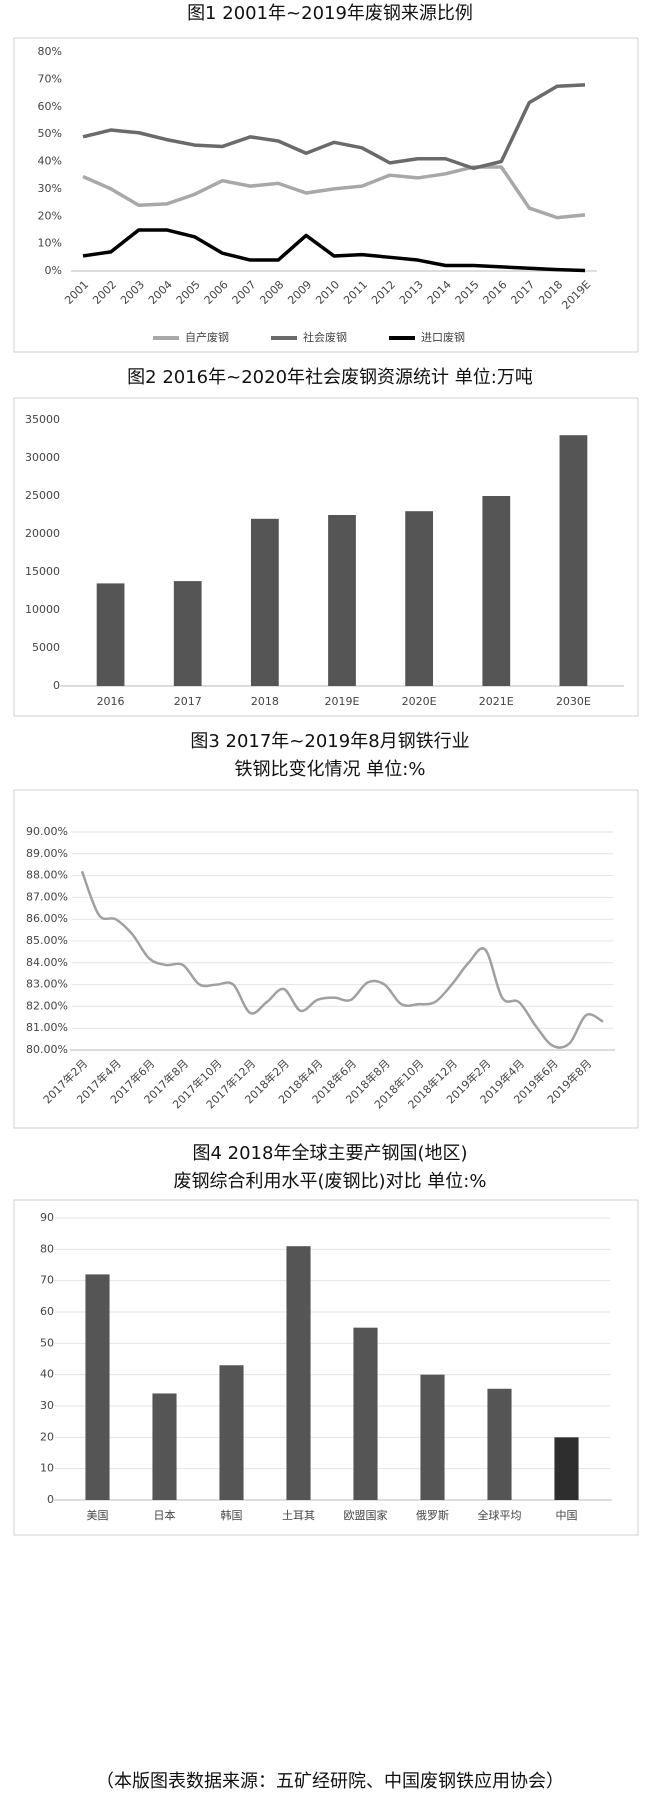 The image size is (660, 1800). Describe the element at coordinates (383, 292) in the screenshot. I see `x-tick-label: 2012` at that location.